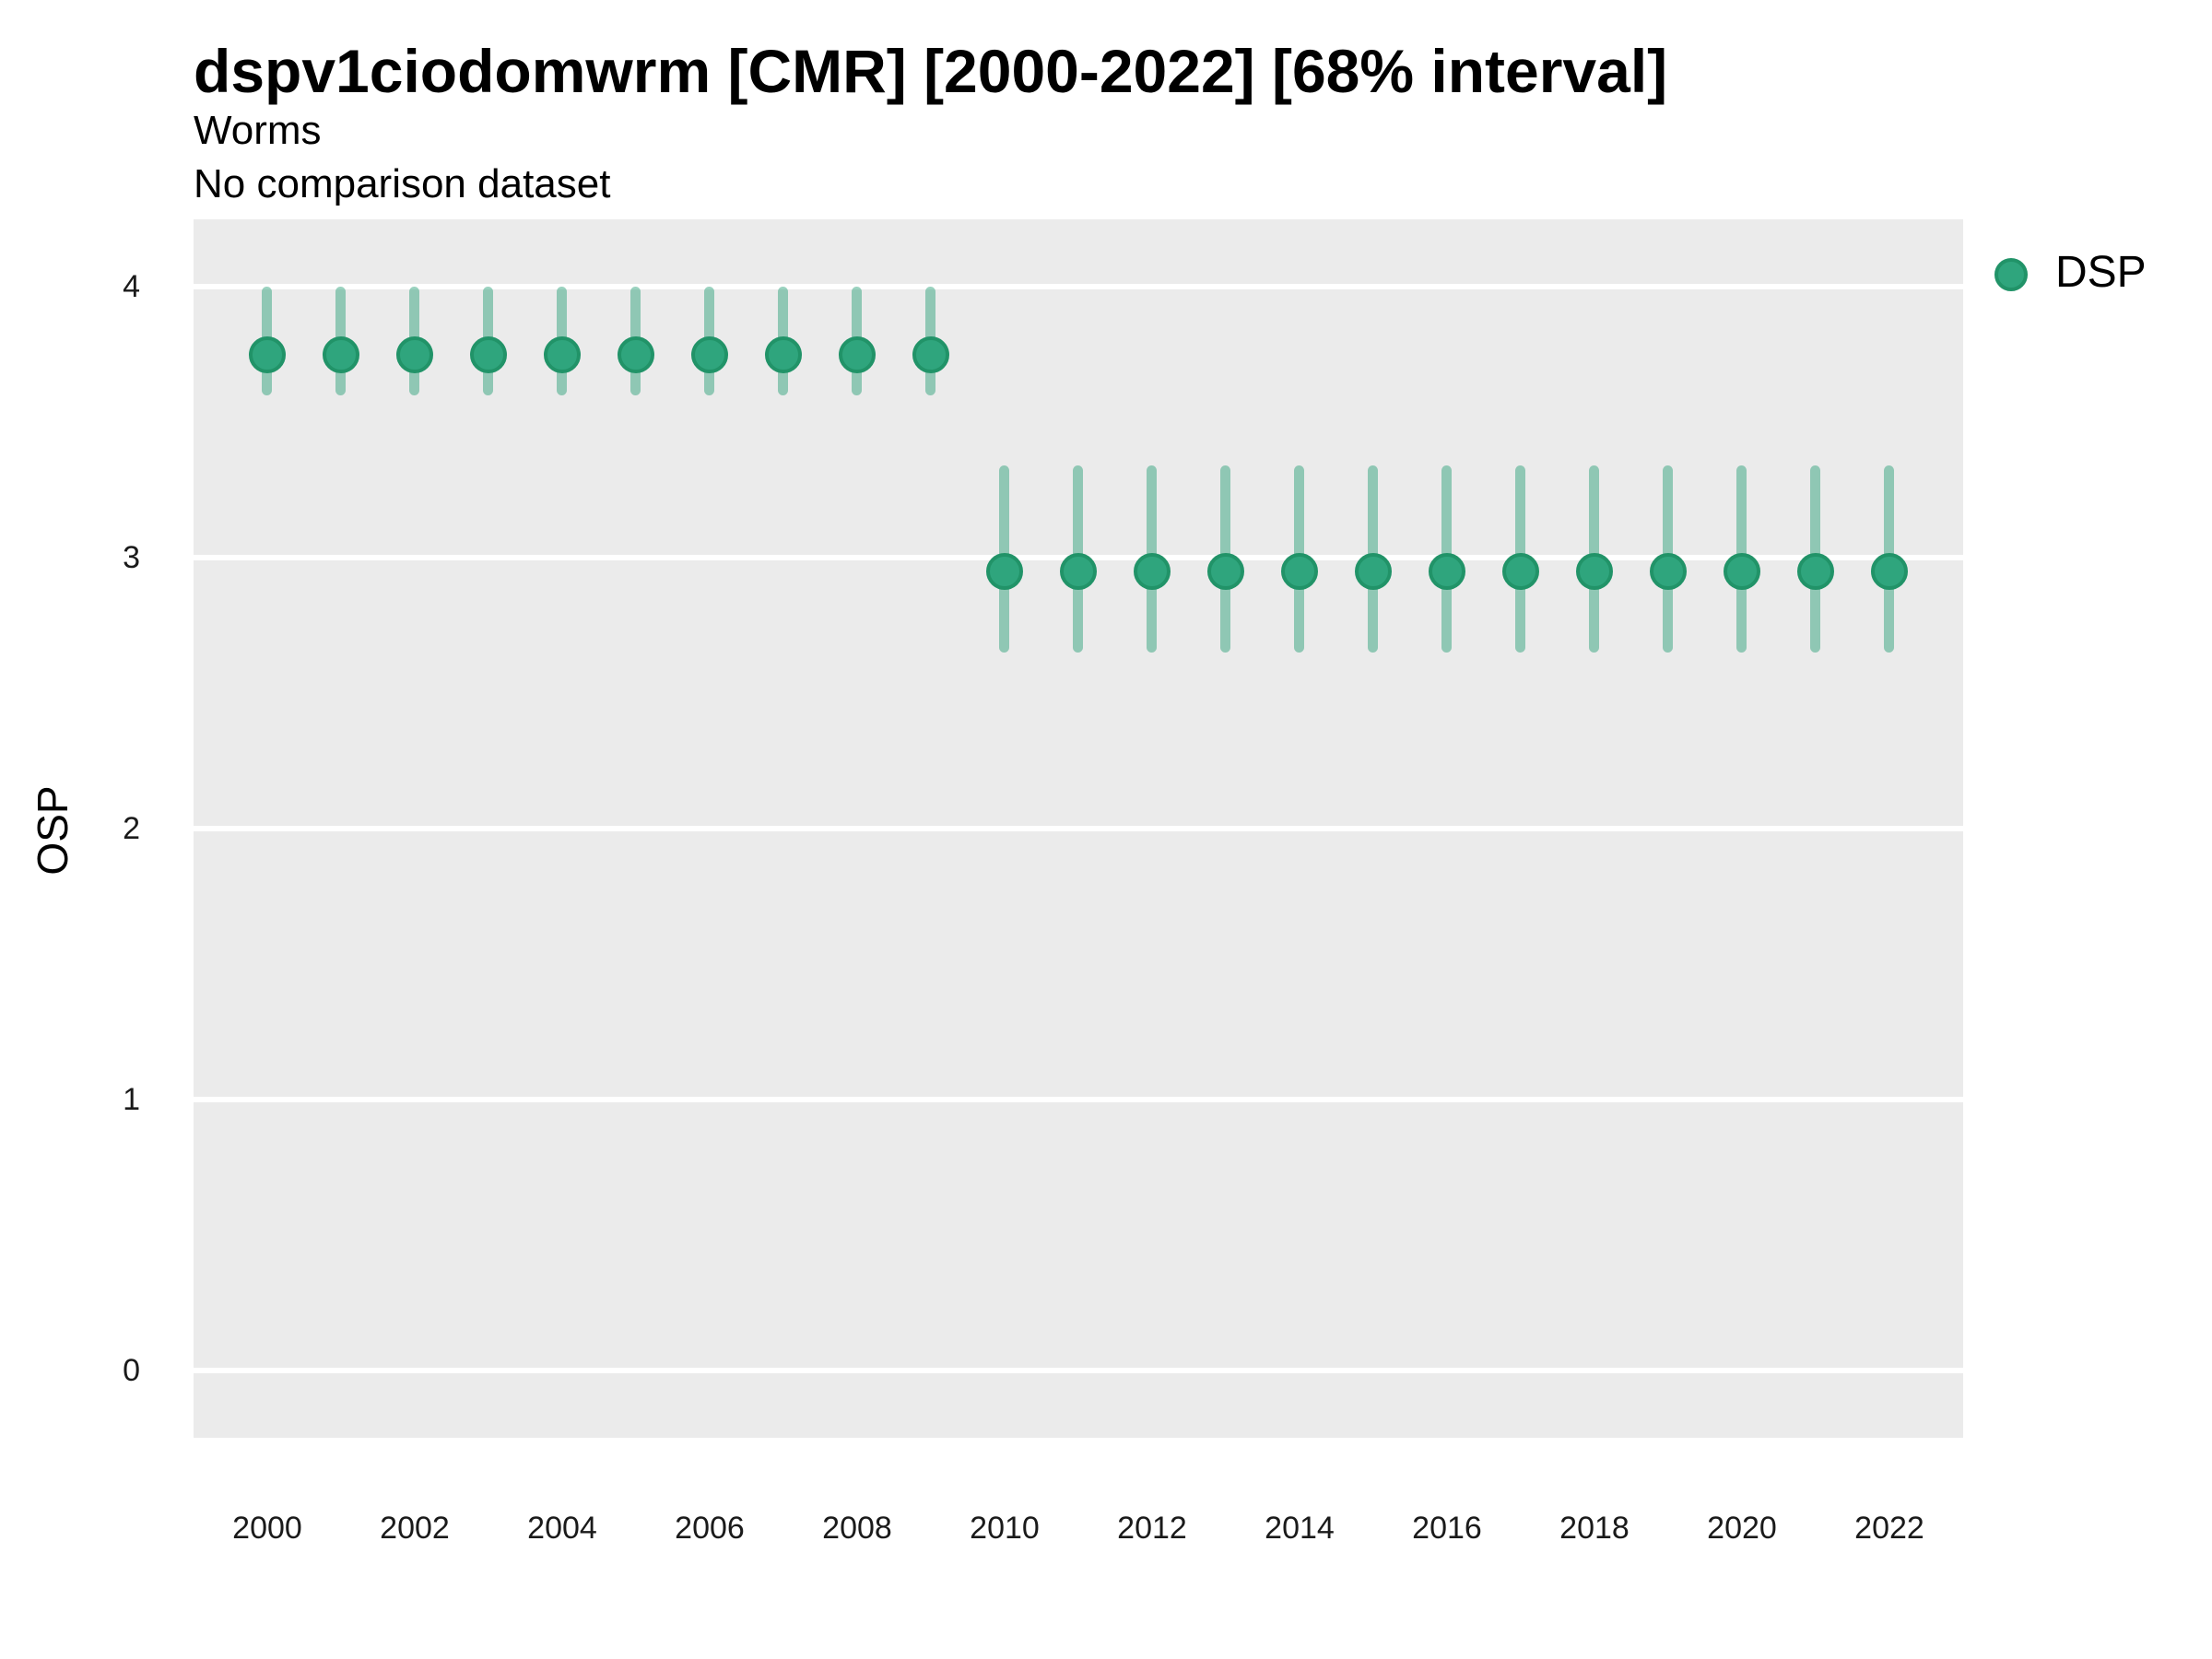  Describe the element at coordinates (1004, 571) in the screenshot. I see `data-point-2010` at that location.